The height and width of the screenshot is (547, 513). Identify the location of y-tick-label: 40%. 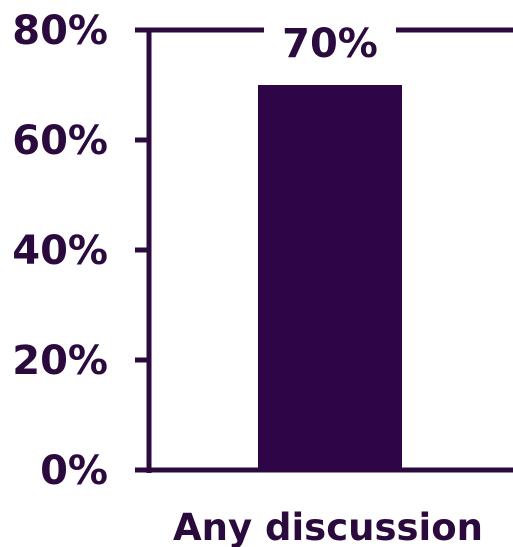
(60, 251).